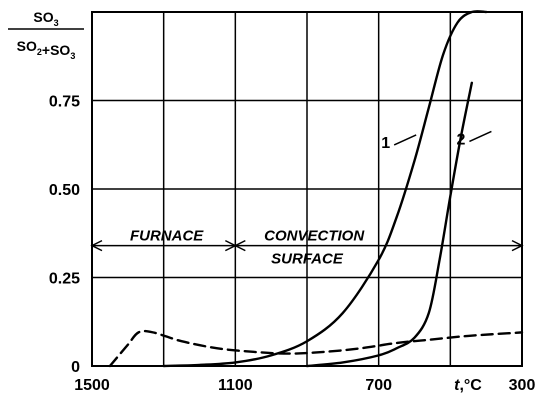 The height and width of the screenshot is (401, 539). What do you see at coordinates (307, 248) in the screenshot?
I see `region-annotations: FURNACE CONVECTION SURFACE` at bounding box center [307, 248].